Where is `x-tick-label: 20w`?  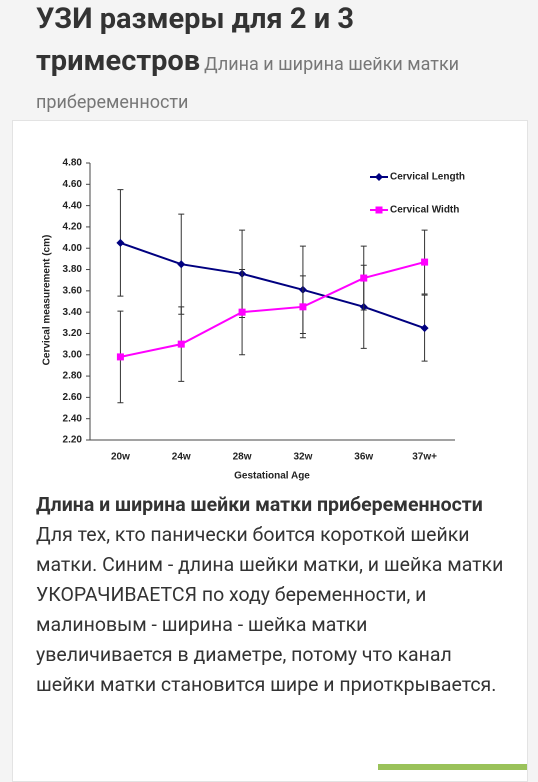
x-tick-label: 20w is located at coordinates (120, 457).